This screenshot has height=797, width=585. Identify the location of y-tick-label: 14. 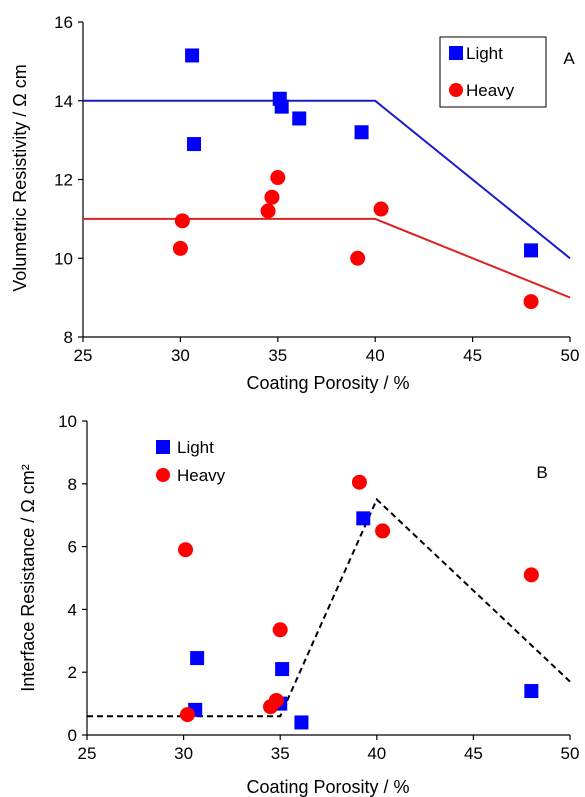
(63, 101).